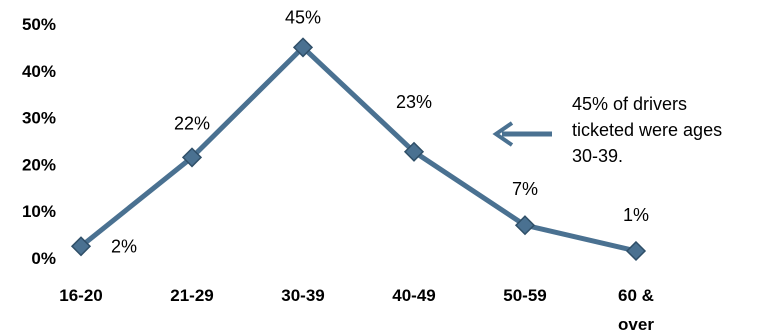 The height and width of the screenshot is (334, 779). I want to click on y-tick-label: 50%, so click(39, 24).